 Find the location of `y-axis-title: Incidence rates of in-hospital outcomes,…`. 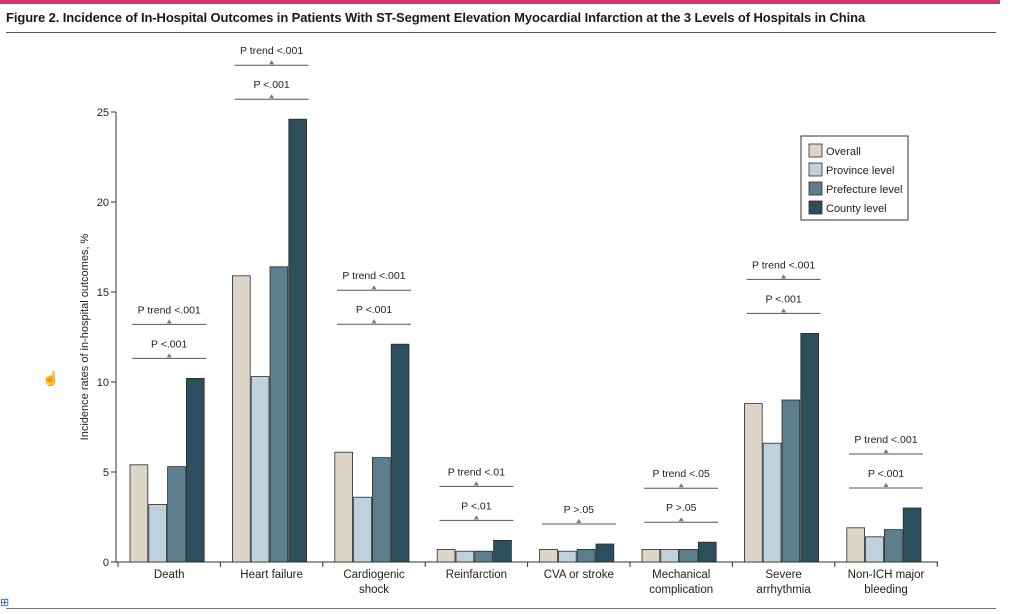

y-axis-title: Incidence rates of in-hospital outcomes,… is located at coordinates (85, 336).